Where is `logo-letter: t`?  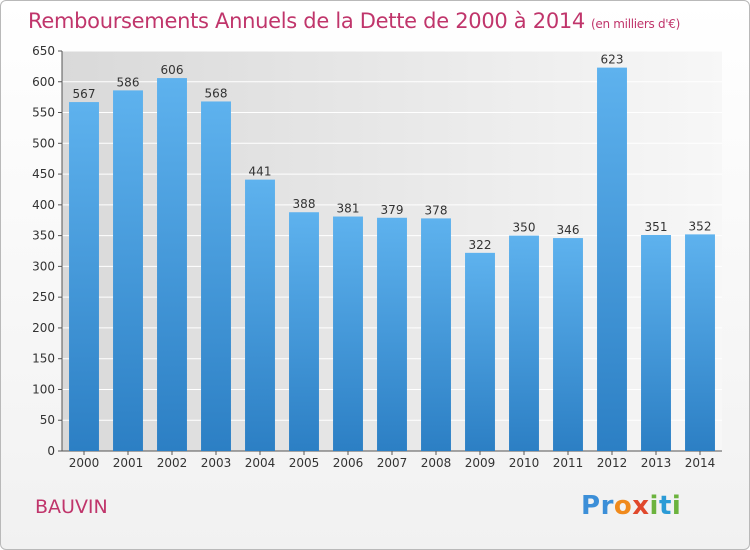 logo-letter: t is located at coordinates (665, 506).